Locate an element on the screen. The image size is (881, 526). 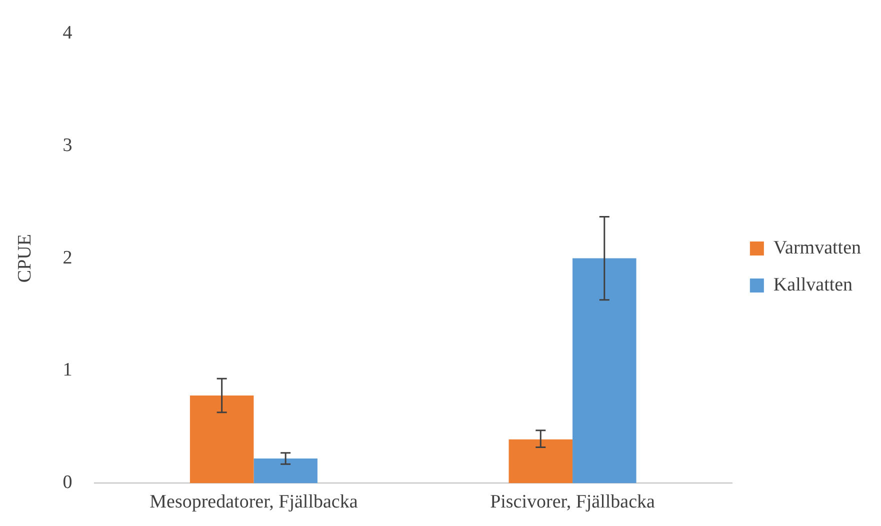
y-tick-label: 1 is located at coordinates (67, 370).